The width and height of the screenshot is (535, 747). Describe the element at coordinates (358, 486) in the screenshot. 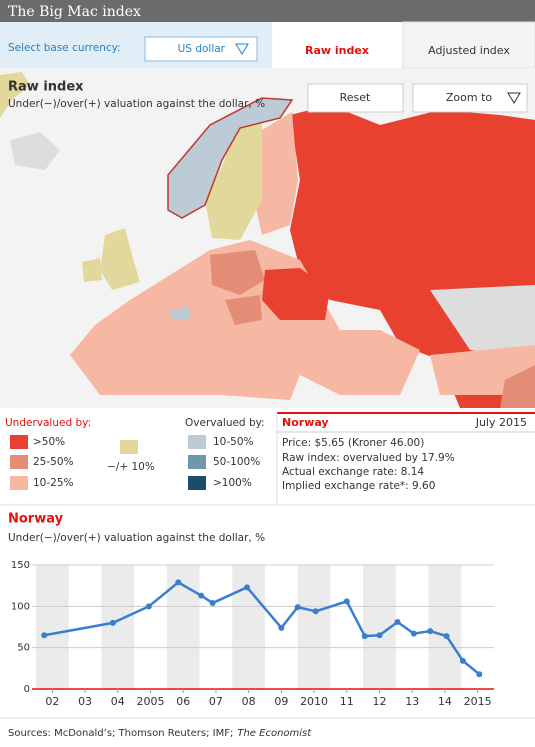

I see `info-line: Implied exchange rate*: 9.60` at that location.